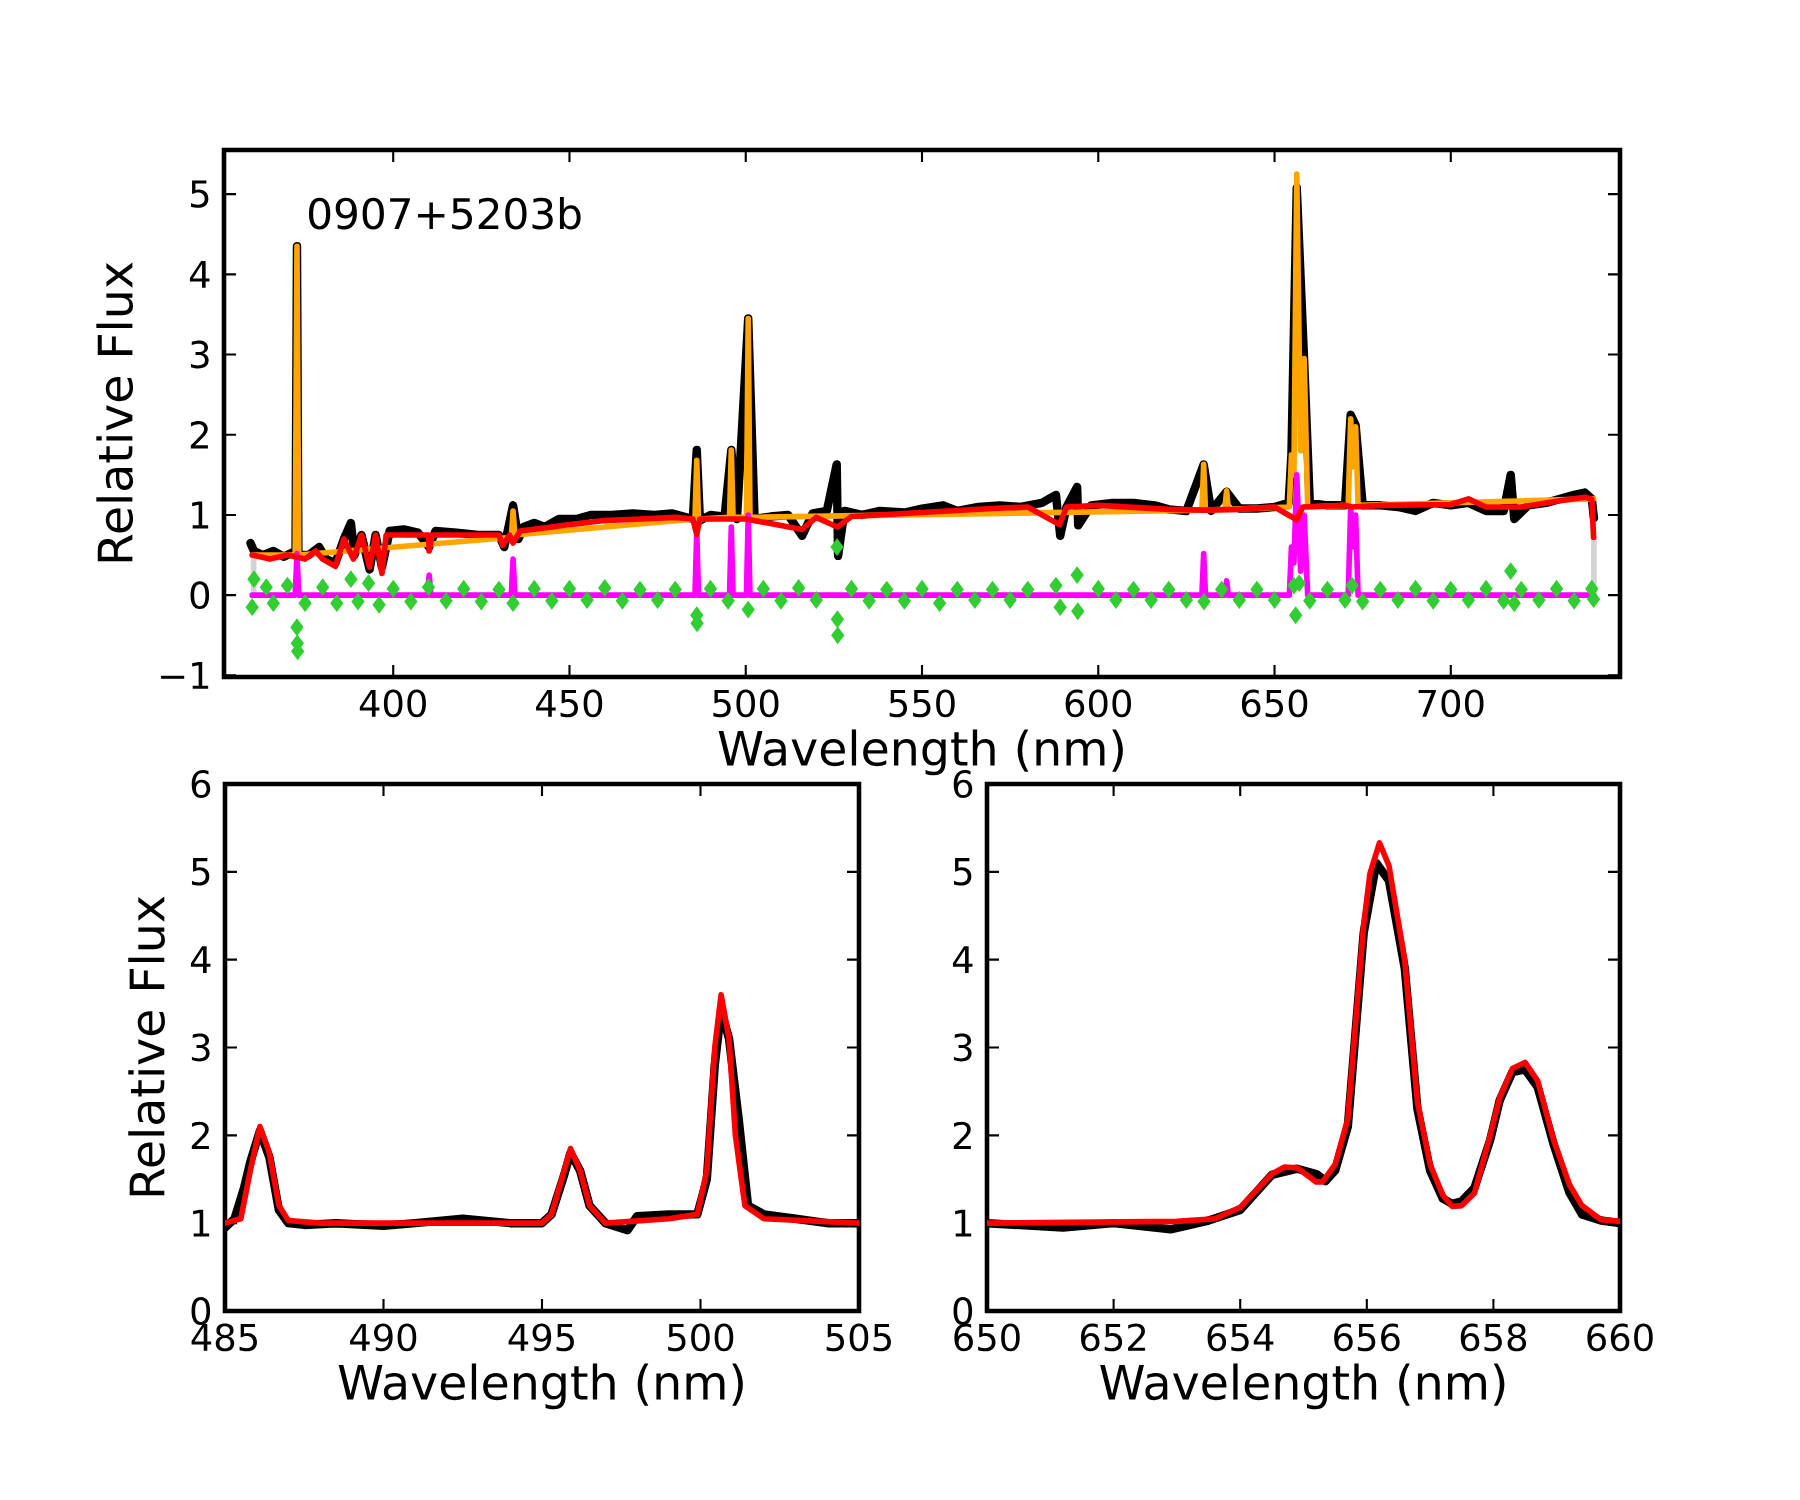  Describe the element at coordinates (1240, 1337) in the screenshot. I see `x-tick-label: 654` at that location.